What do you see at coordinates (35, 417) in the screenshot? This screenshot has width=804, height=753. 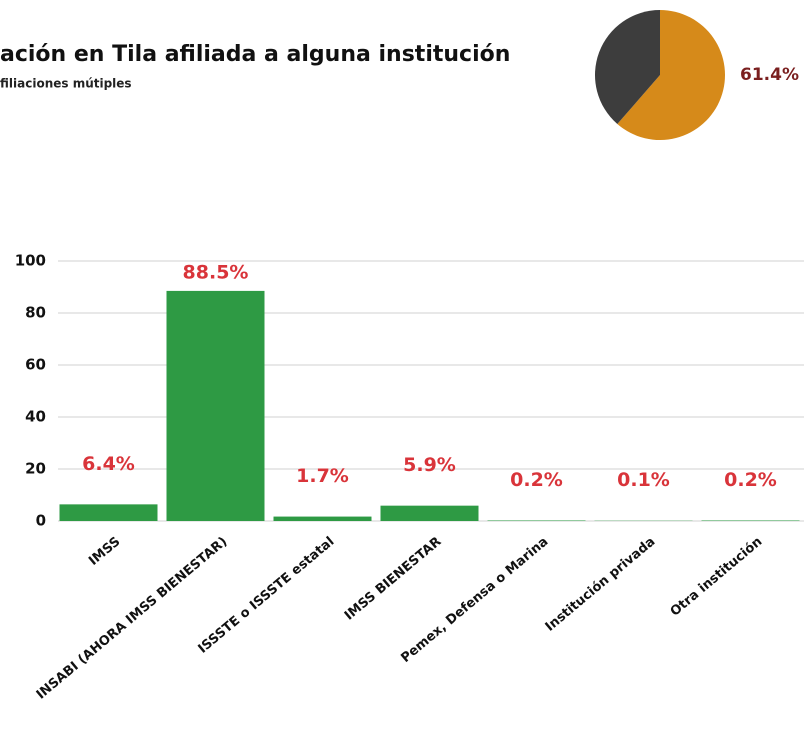 I see `y-tick-label: 40` at bounding box center [35, 417].